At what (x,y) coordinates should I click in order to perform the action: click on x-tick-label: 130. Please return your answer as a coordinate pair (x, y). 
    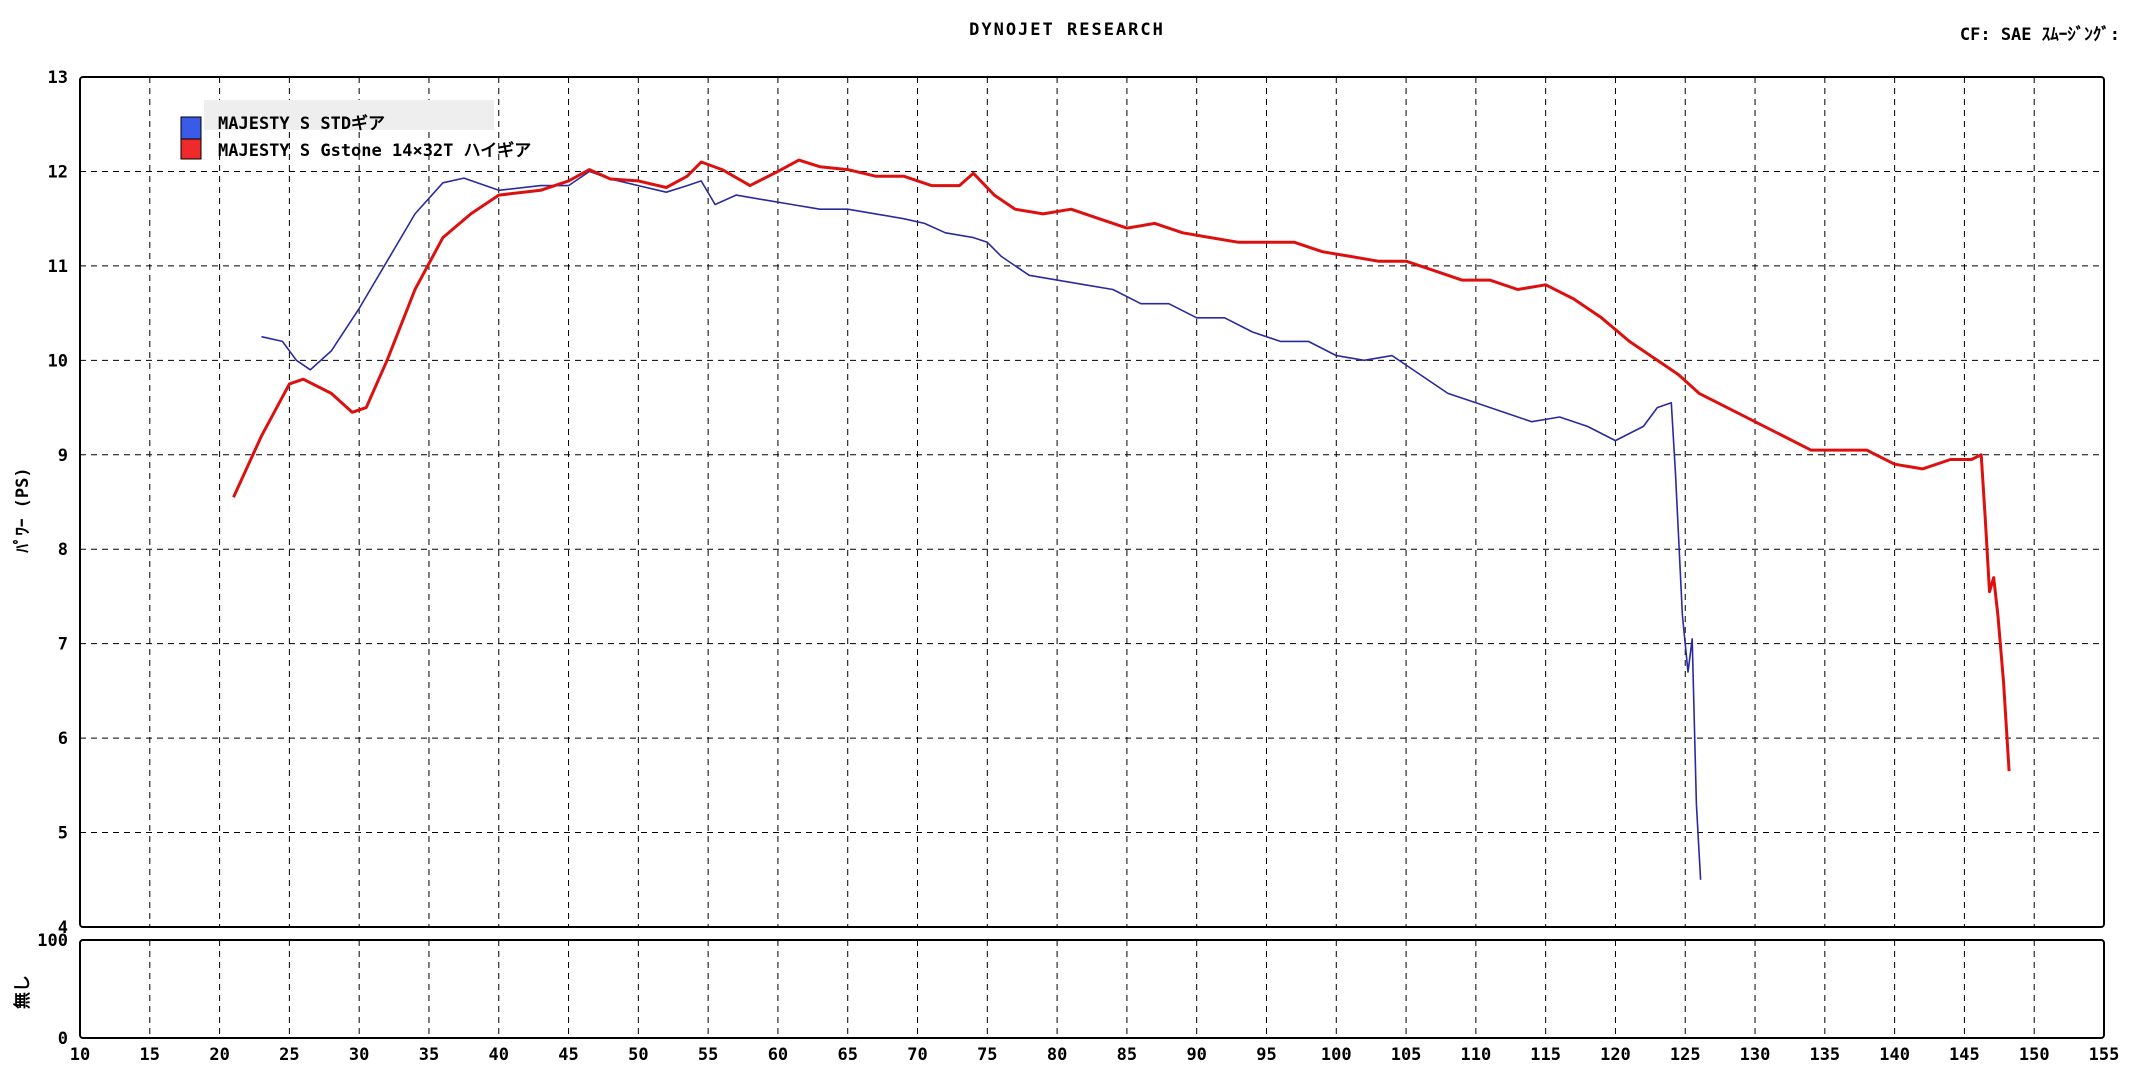
    Looking at the image, I should click on (1755, 1055).